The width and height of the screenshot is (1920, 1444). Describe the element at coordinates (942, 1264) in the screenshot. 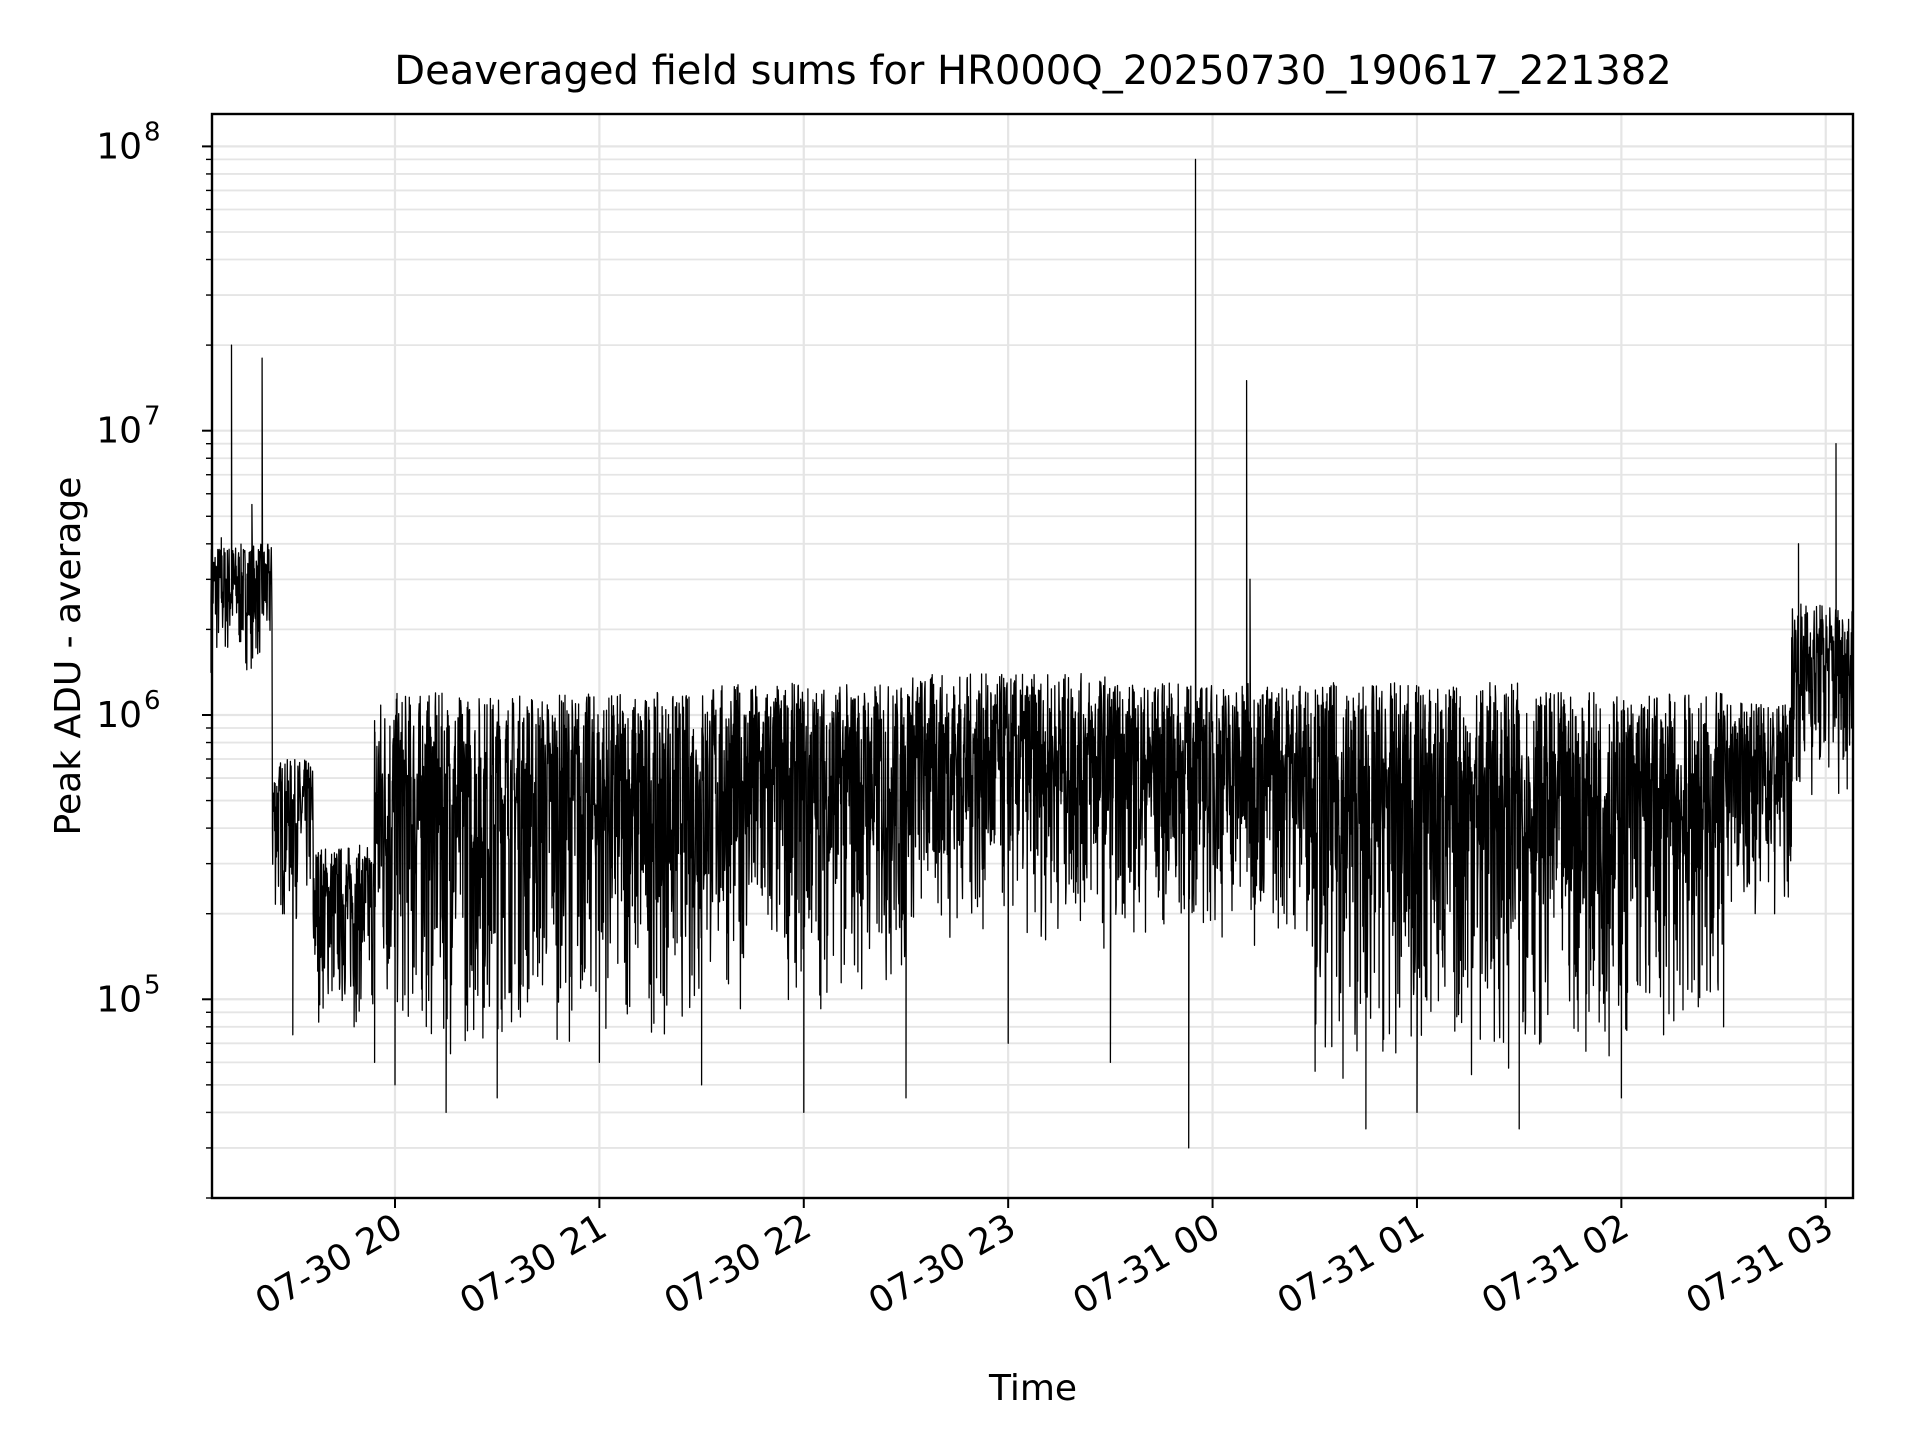

I see `x-tick-label: 07-30 23` at that location.